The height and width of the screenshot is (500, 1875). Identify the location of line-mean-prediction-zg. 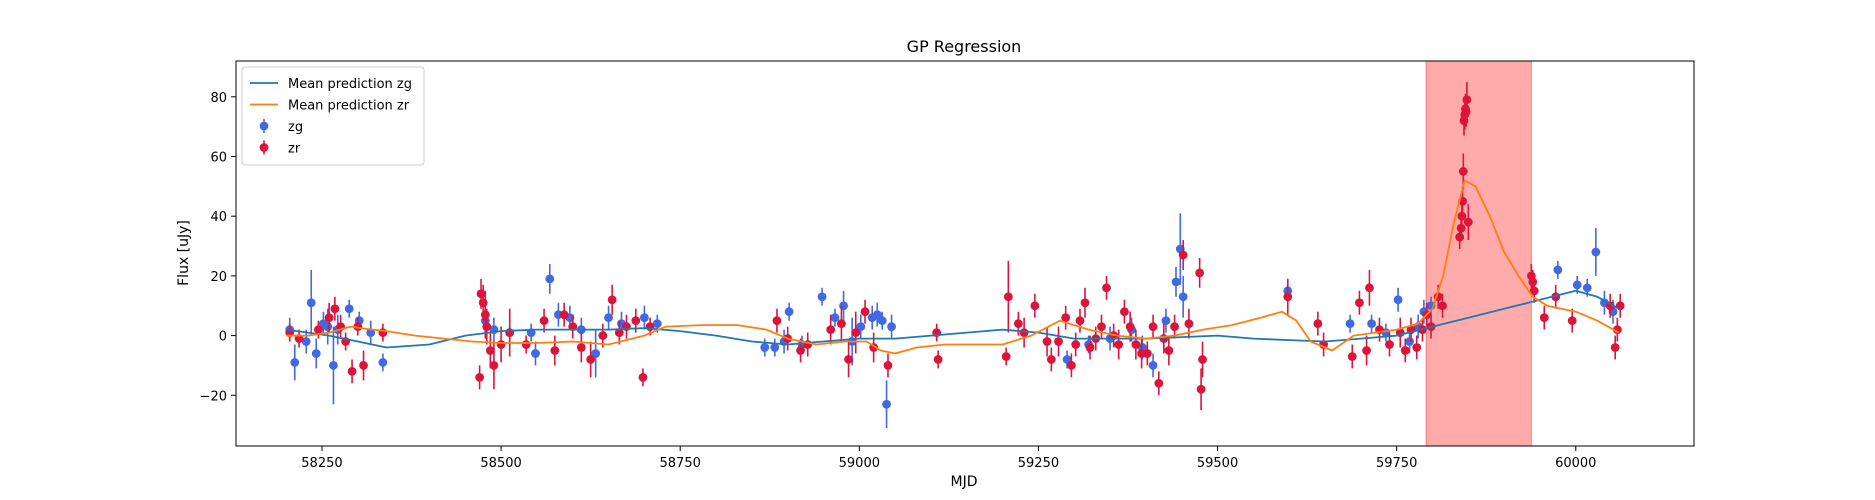
(953, 319).